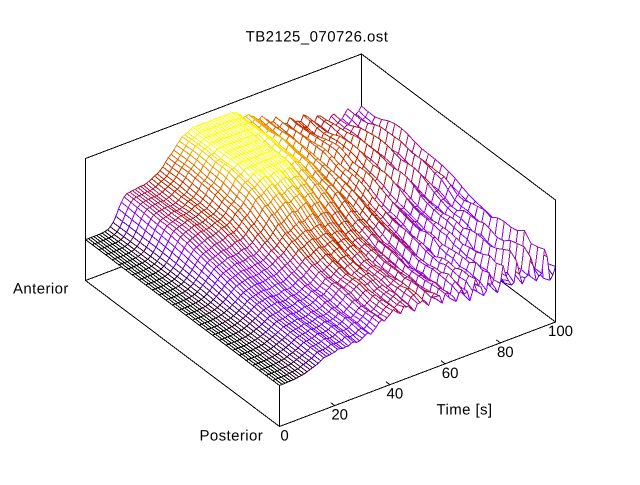 The width and height of the screenshot is (640, 485). I want to click on svg-text: 0, so click(284, 436).